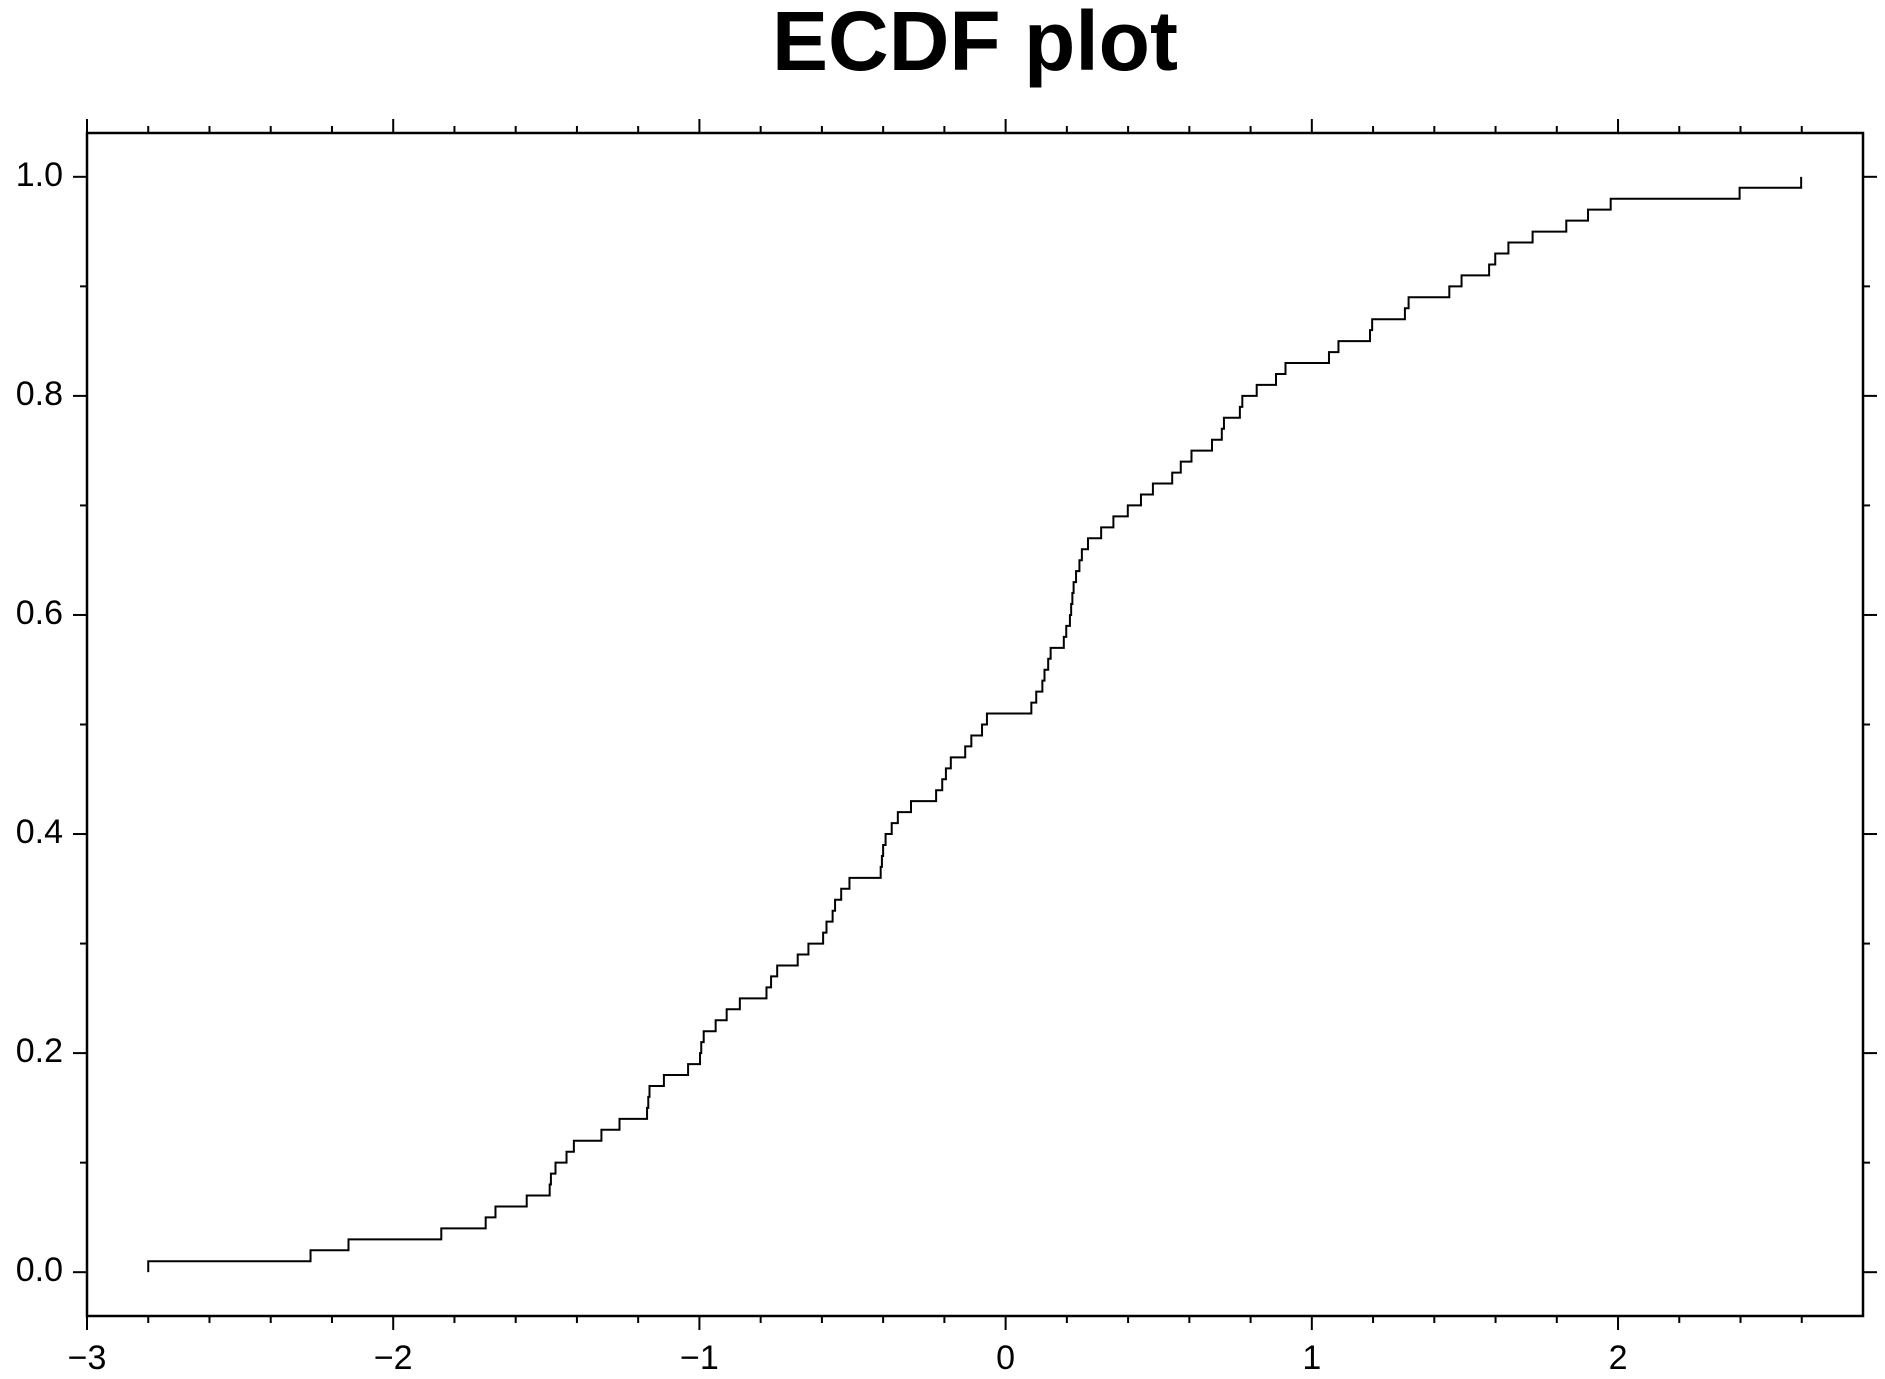 The width and height of the screenshot is (1885, 1379). I want to click on x-tick-label: −2, so click(393, 1358).